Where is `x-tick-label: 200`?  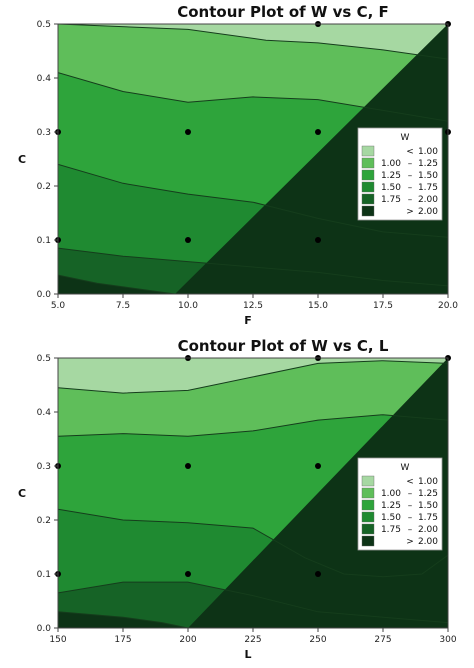
x-tick-label: 200 is located at coordinates (187, 640).